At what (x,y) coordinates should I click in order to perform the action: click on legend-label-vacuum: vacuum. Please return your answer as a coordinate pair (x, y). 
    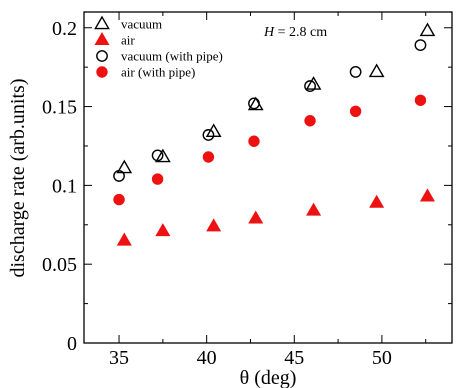
    Looking at the image, I should click on (141, 24).